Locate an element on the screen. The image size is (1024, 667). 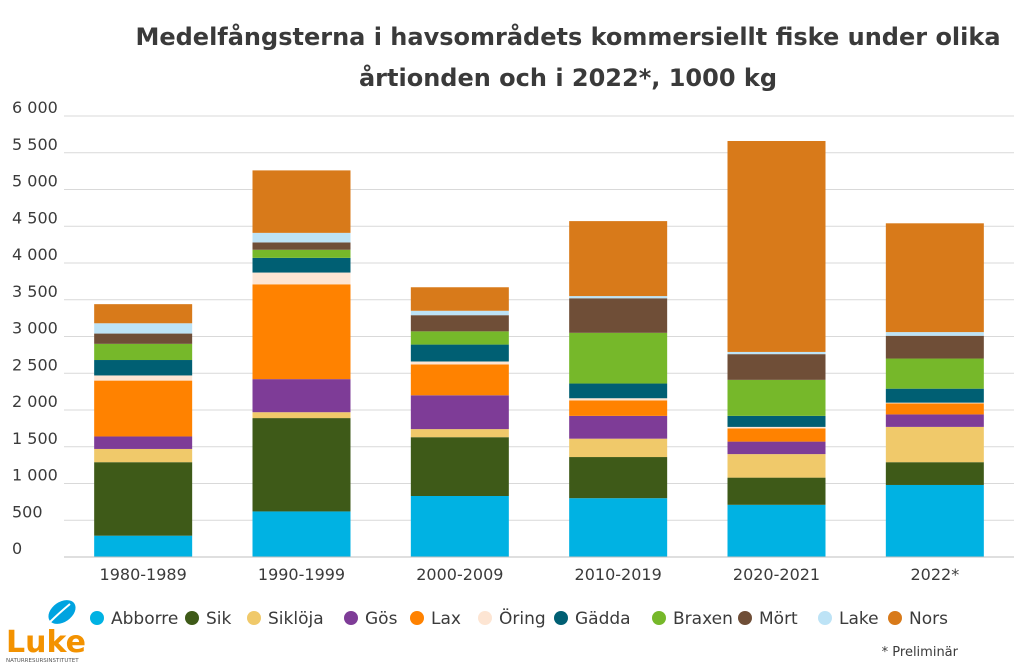
legend-label: Braxen is located at coordinates (703, 619).